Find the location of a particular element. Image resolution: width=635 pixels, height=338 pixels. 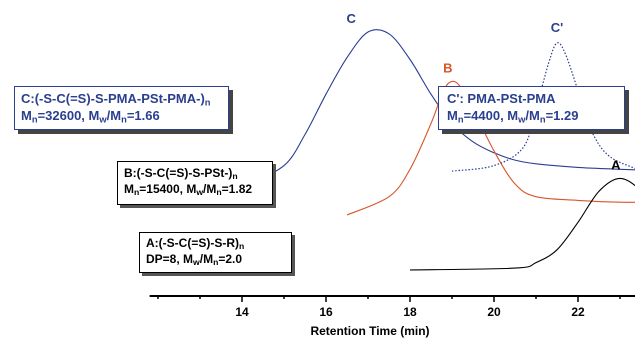

peak-label-c-prime: C' is located at coordinates (557, 27).